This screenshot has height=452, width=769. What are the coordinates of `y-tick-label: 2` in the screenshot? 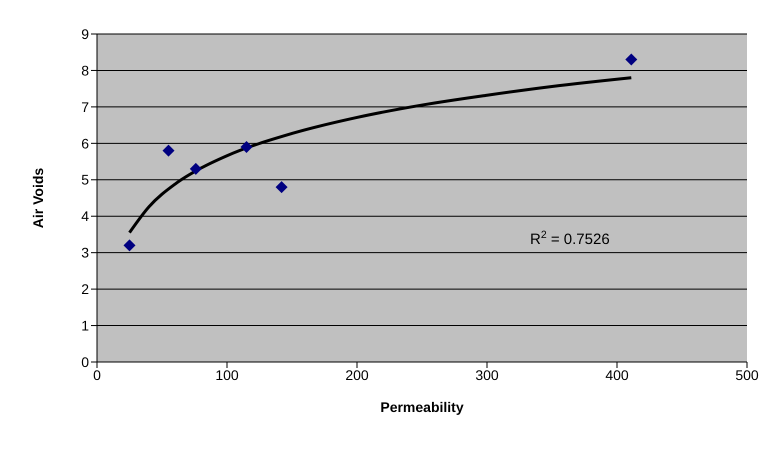 It's located at (85, 289).